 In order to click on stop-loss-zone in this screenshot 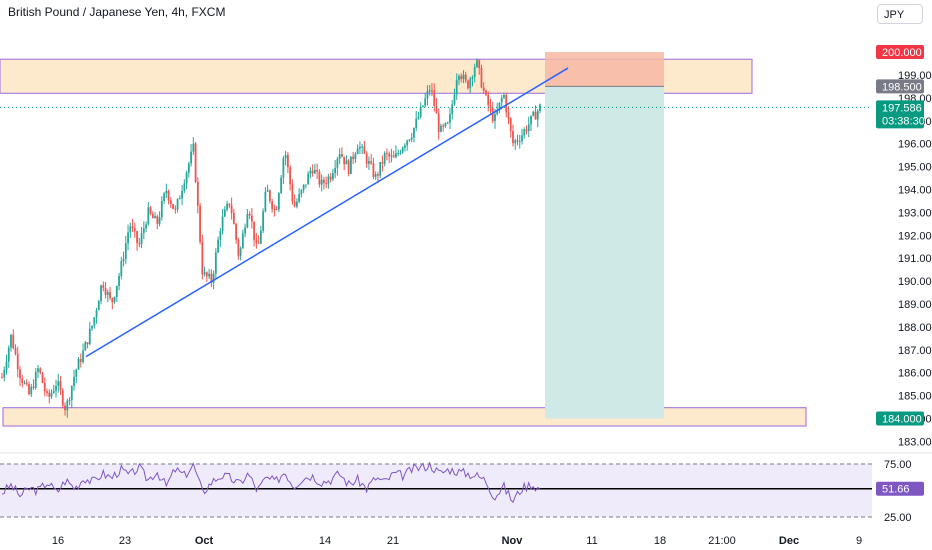, I will do `click(604, 69)`.